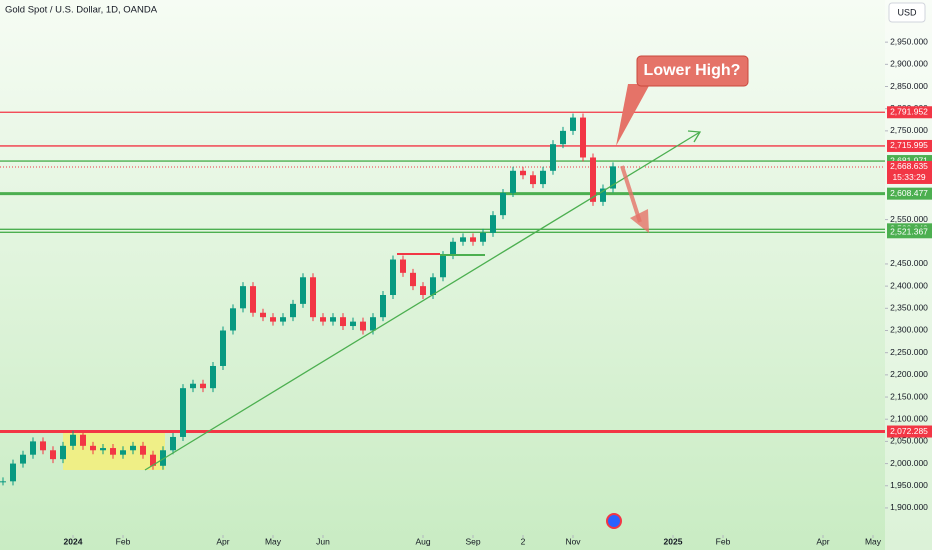 The height and width of the screenshot is (555, 932). What do you see at coordinates (909, 130) in the screenshot?
I see `y-tick-label: 2,750.000` at bounding box center [909, 130].